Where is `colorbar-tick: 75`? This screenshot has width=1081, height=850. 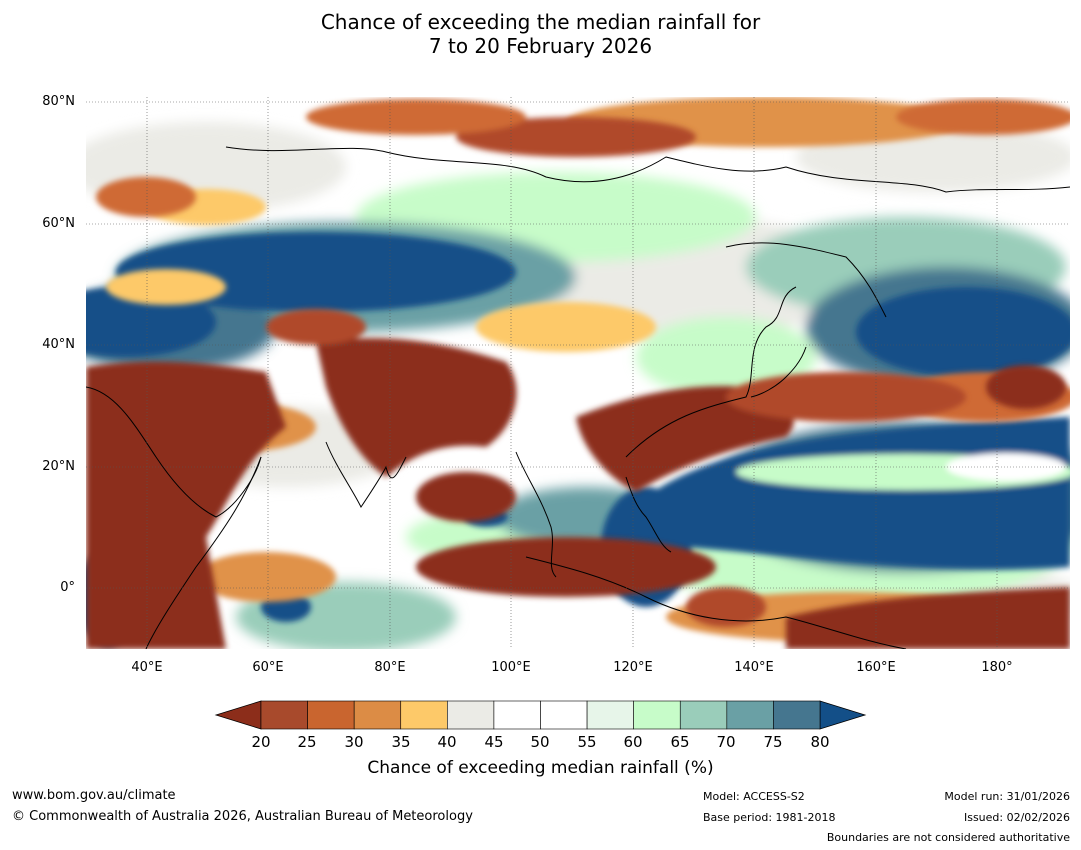 colorbar-tick: 75 is located at coordinates (773, 742).